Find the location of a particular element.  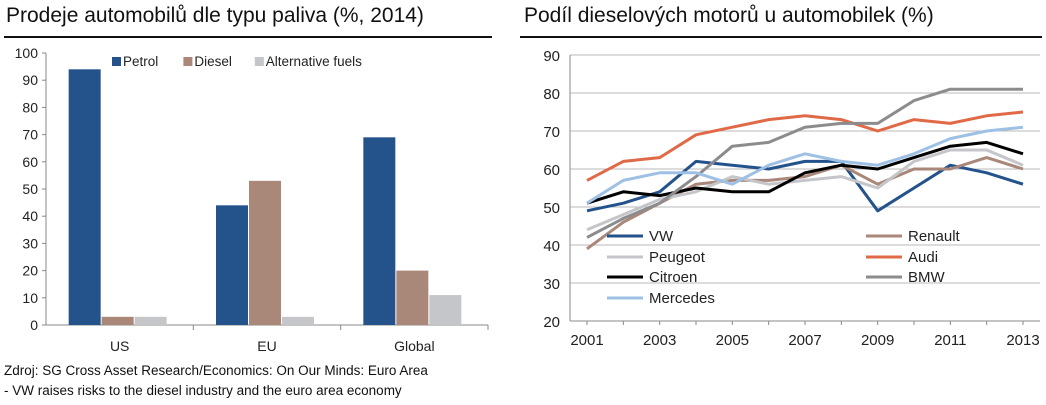

x-category-label: US is located at coordinates (119, 346).